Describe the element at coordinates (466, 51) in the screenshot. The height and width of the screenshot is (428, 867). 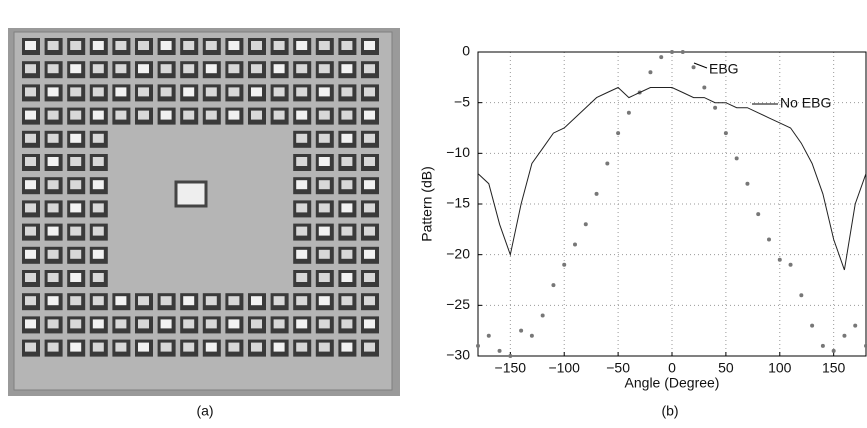
I see `y-tick-label: 0` at that location.